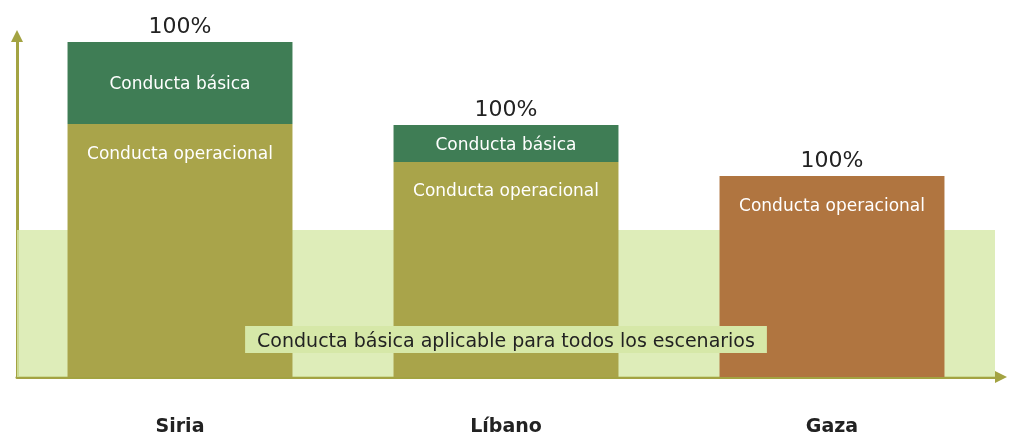 The height and width of the screenshot is (435, 1009). What do you see at coordinates (180, 25) in the screenshot?
I see `text: 100%` at bounding box center [180, 25].